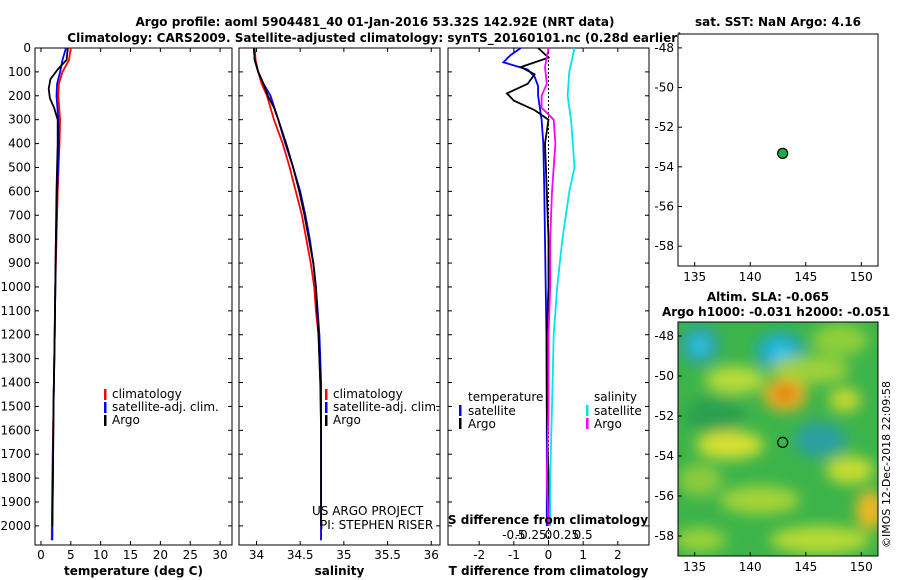  Describe the element at coordinates (27, 48) in the screenshot. I see `depth-tick-label: 0` at that location.